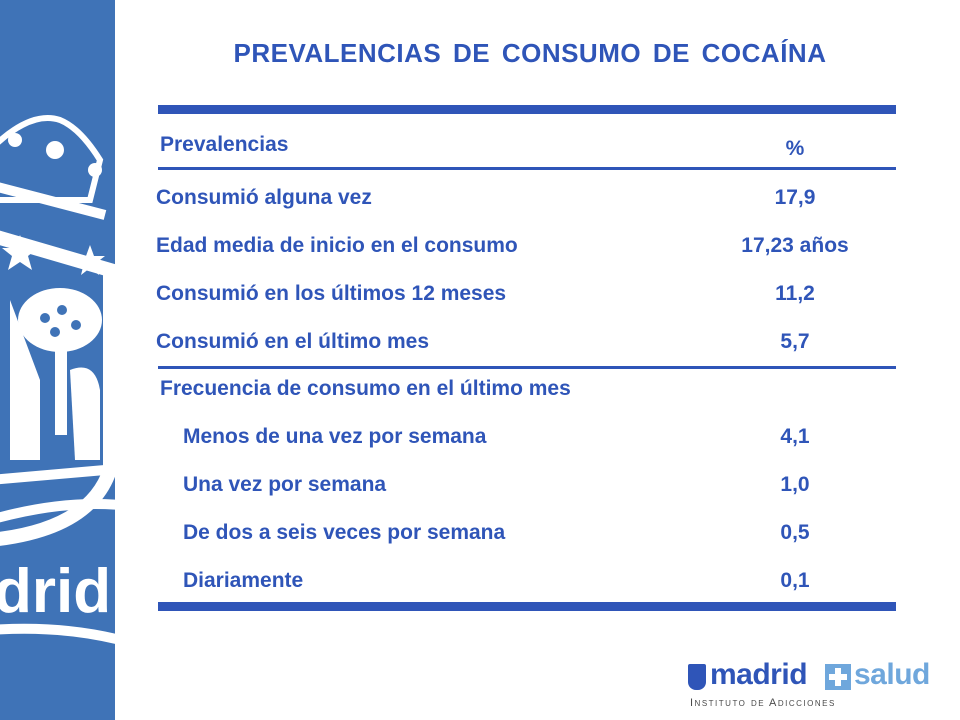  I want to click on frequency-row-value: 0,5, so click(795, 532).